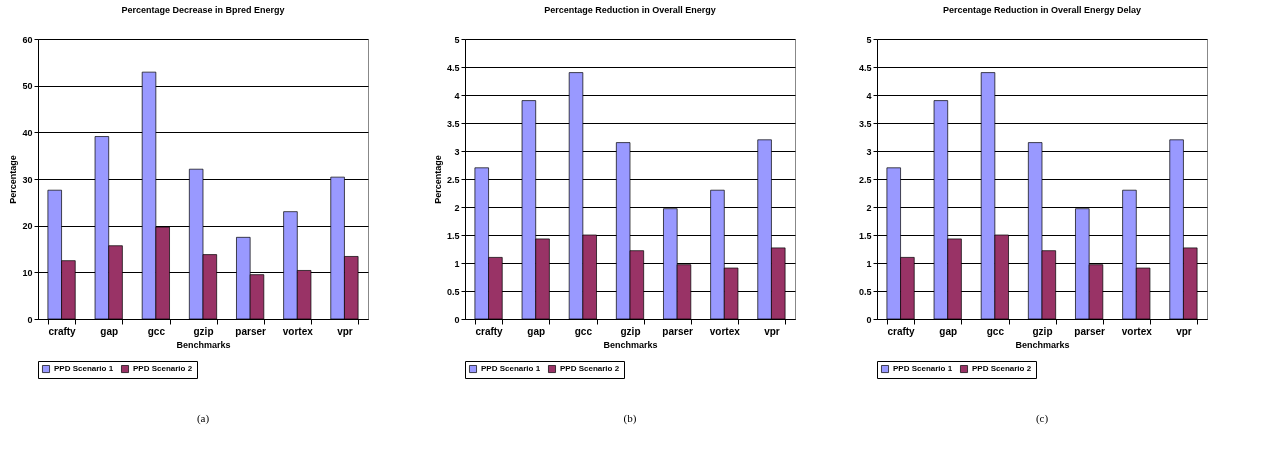  I want to click on y-tick-label: 40, so click(27, 132).